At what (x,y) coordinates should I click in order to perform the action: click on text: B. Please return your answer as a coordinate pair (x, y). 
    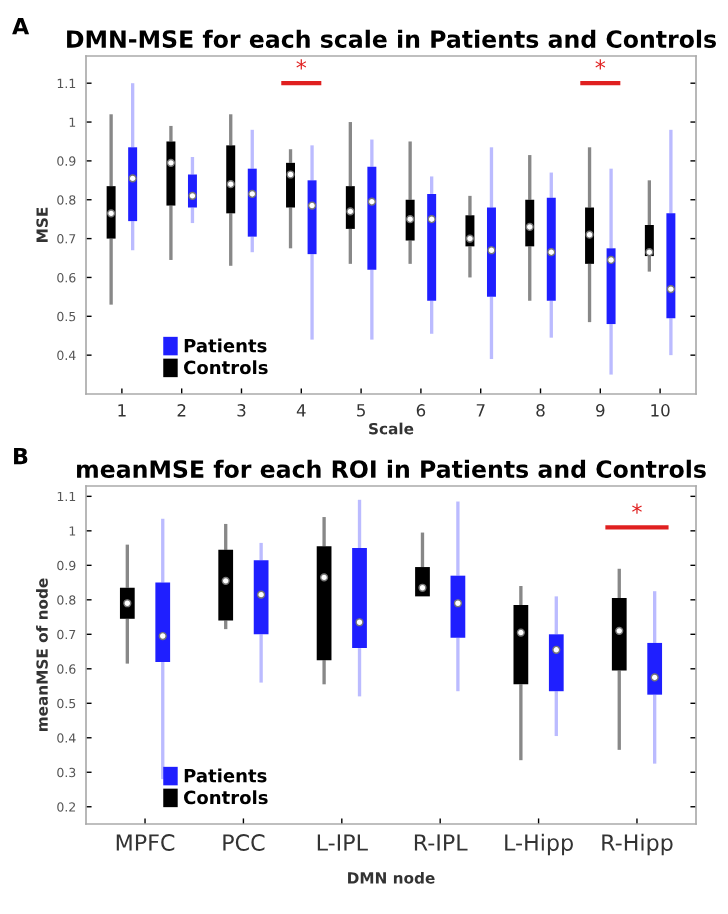
    Looking at the image, I should click on (21, 456).